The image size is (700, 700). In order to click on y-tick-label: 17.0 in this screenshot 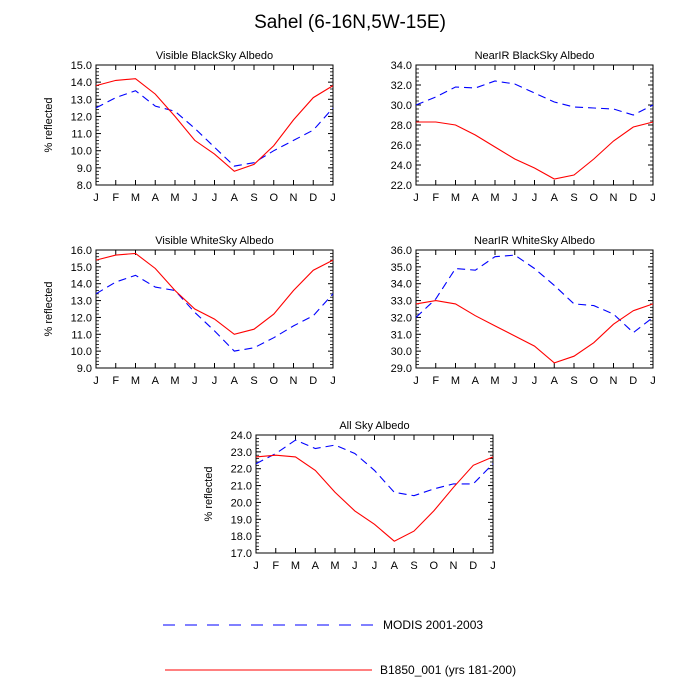, I will do `click(241, 554)`.